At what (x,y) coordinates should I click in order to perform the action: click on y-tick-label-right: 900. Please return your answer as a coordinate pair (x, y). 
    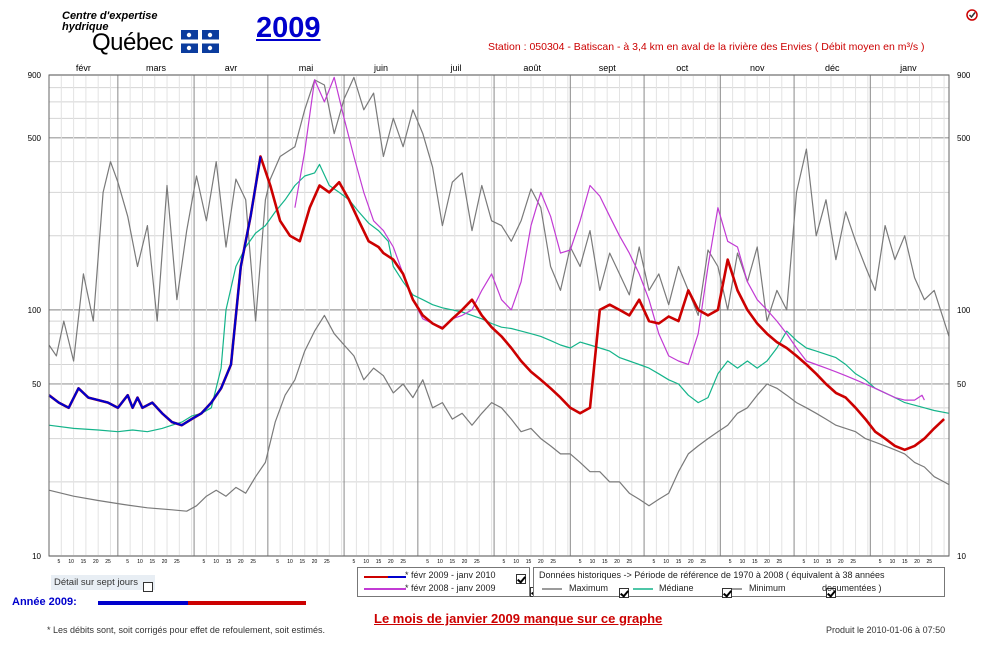
    Looking at the image, I should click on (964, 75).